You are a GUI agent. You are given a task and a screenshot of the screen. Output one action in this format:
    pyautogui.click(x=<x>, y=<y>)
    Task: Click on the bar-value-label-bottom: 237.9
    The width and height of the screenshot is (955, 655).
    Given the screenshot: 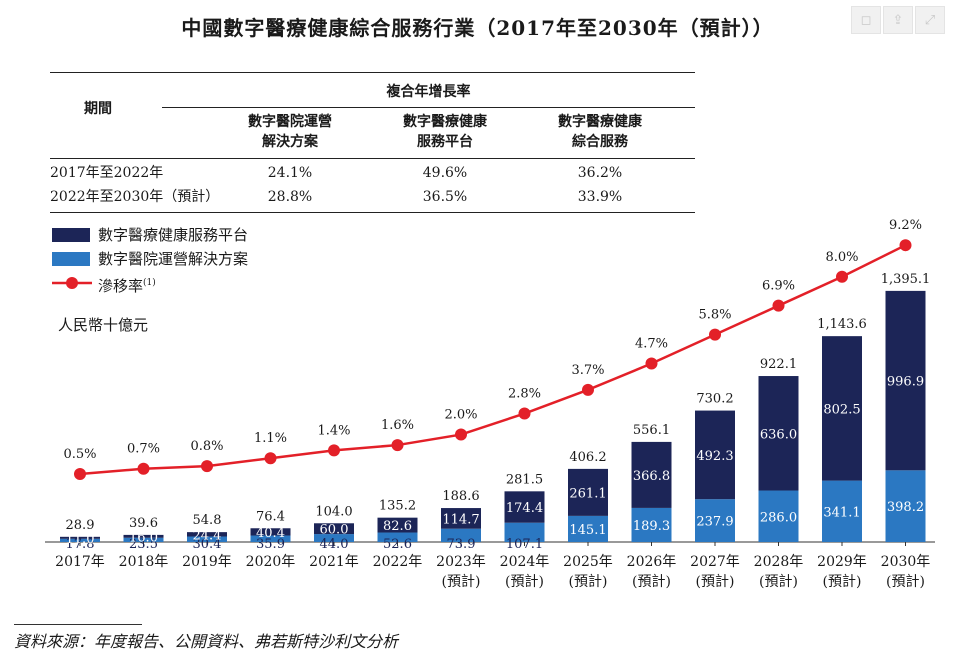 What is the action you would take?
    pyautogui.click(x=714, y=522)
    